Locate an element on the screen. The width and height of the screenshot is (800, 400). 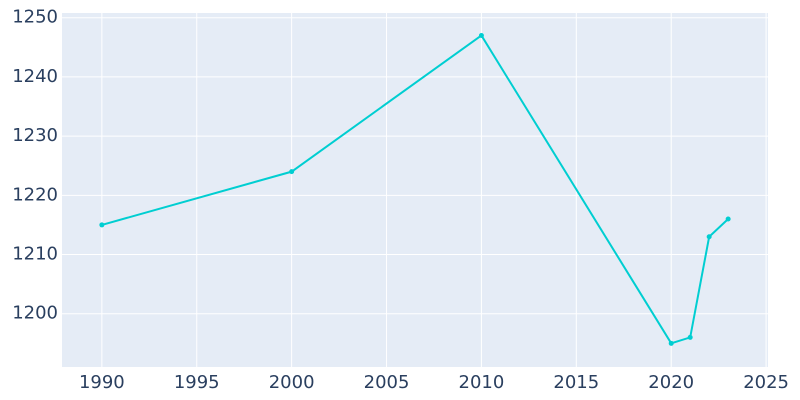
x-tick-label: 2020 is located at coordinates (671, 382).